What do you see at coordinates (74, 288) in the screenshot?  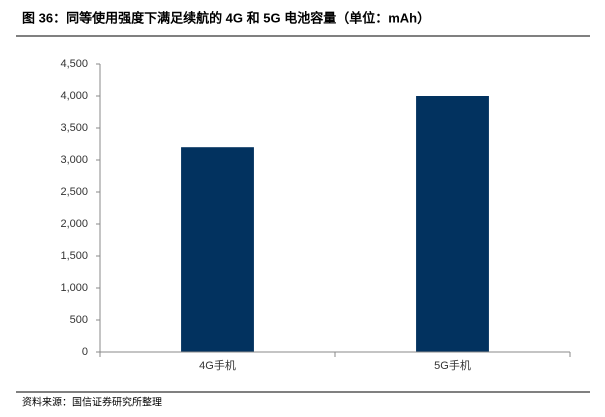 I see `y-tick-label: 1,000` at bounding box center [74, 288].